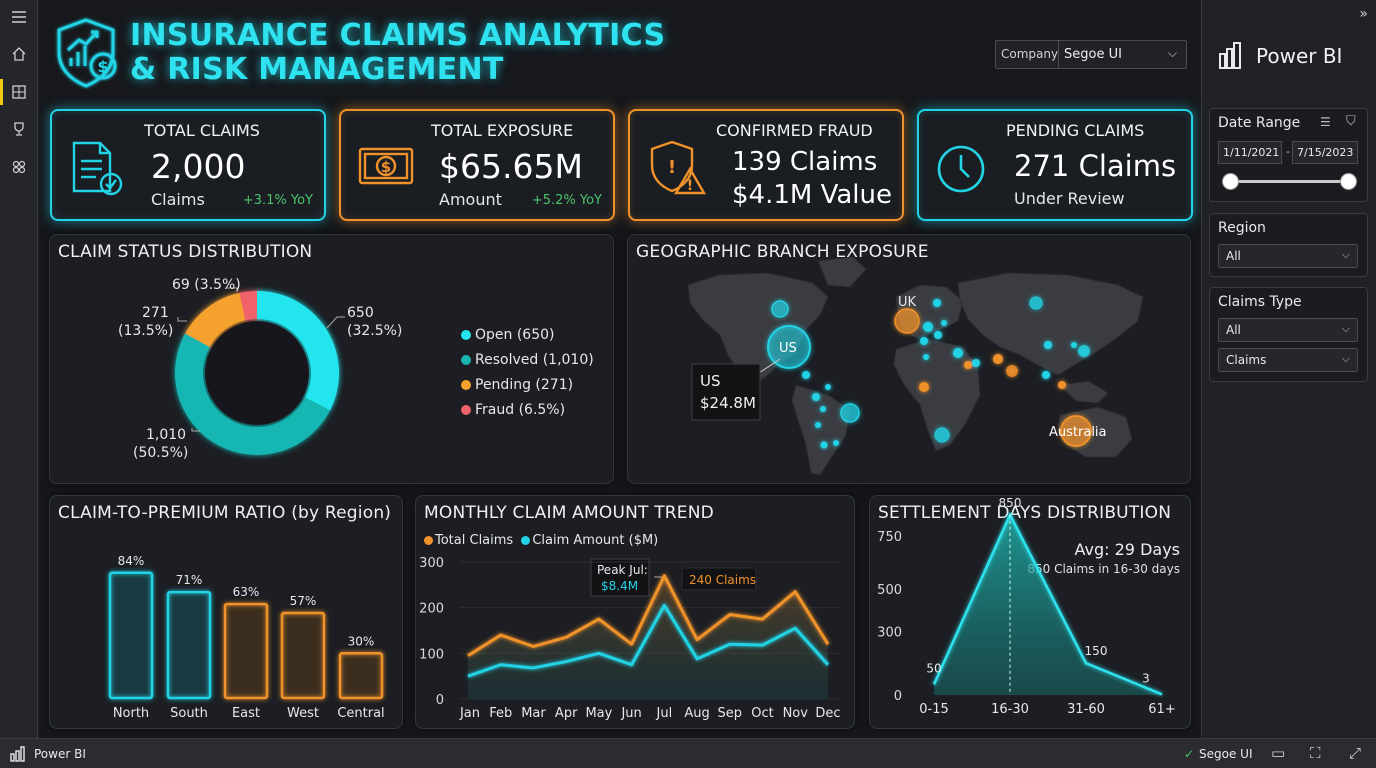 The image size is (1376, 768). I want to click on date-end-input: 7/15/2023, so click(1325, 152).